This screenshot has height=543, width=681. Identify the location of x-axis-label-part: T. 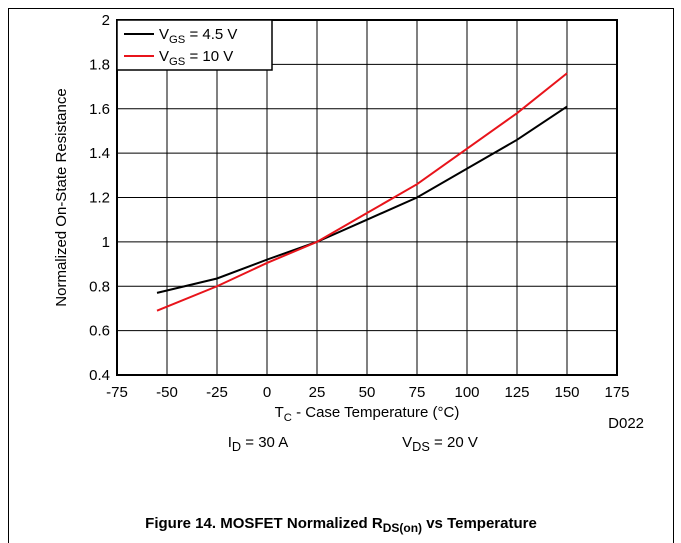
(279, 412).